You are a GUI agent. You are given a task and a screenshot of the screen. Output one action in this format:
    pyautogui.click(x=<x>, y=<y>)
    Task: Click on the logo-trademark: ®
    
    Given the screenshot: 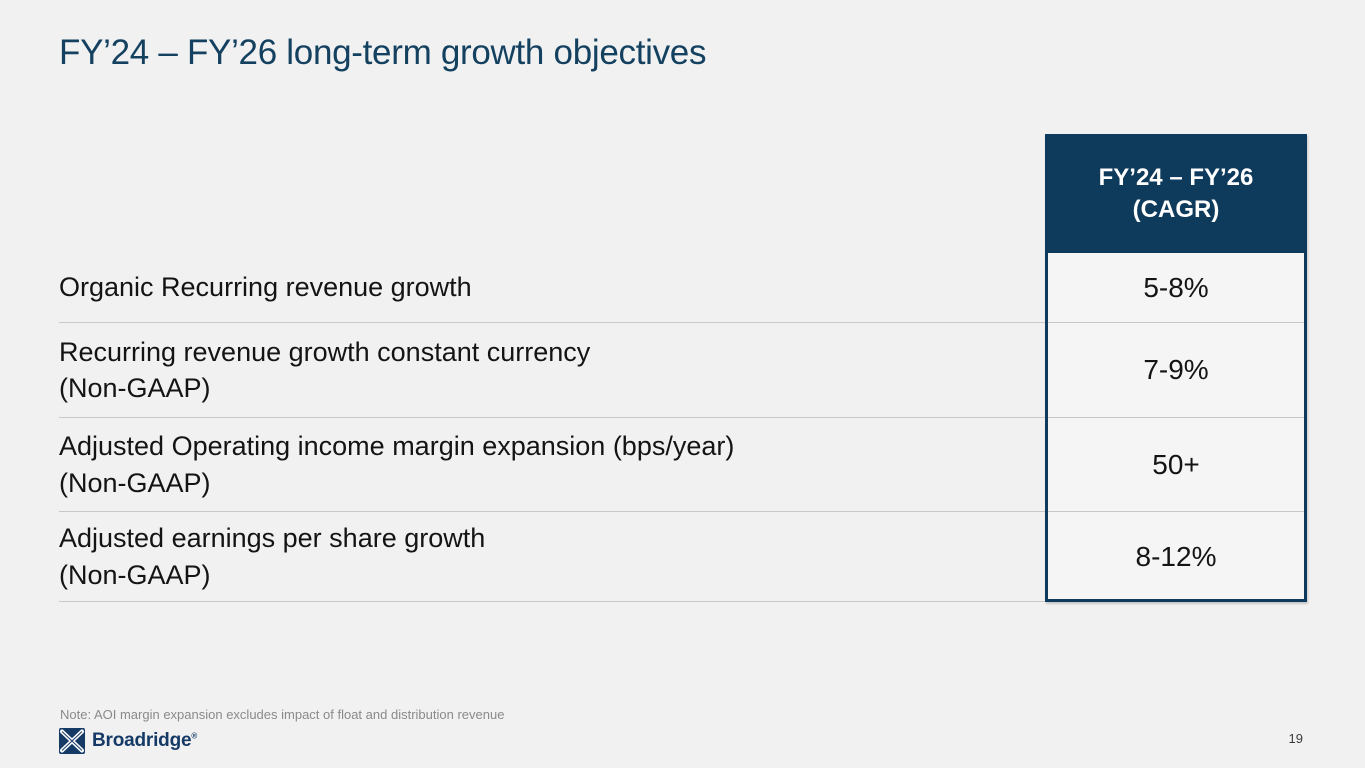 What is the action you would take?
    pyautogui.click(x=194, y=736)
    